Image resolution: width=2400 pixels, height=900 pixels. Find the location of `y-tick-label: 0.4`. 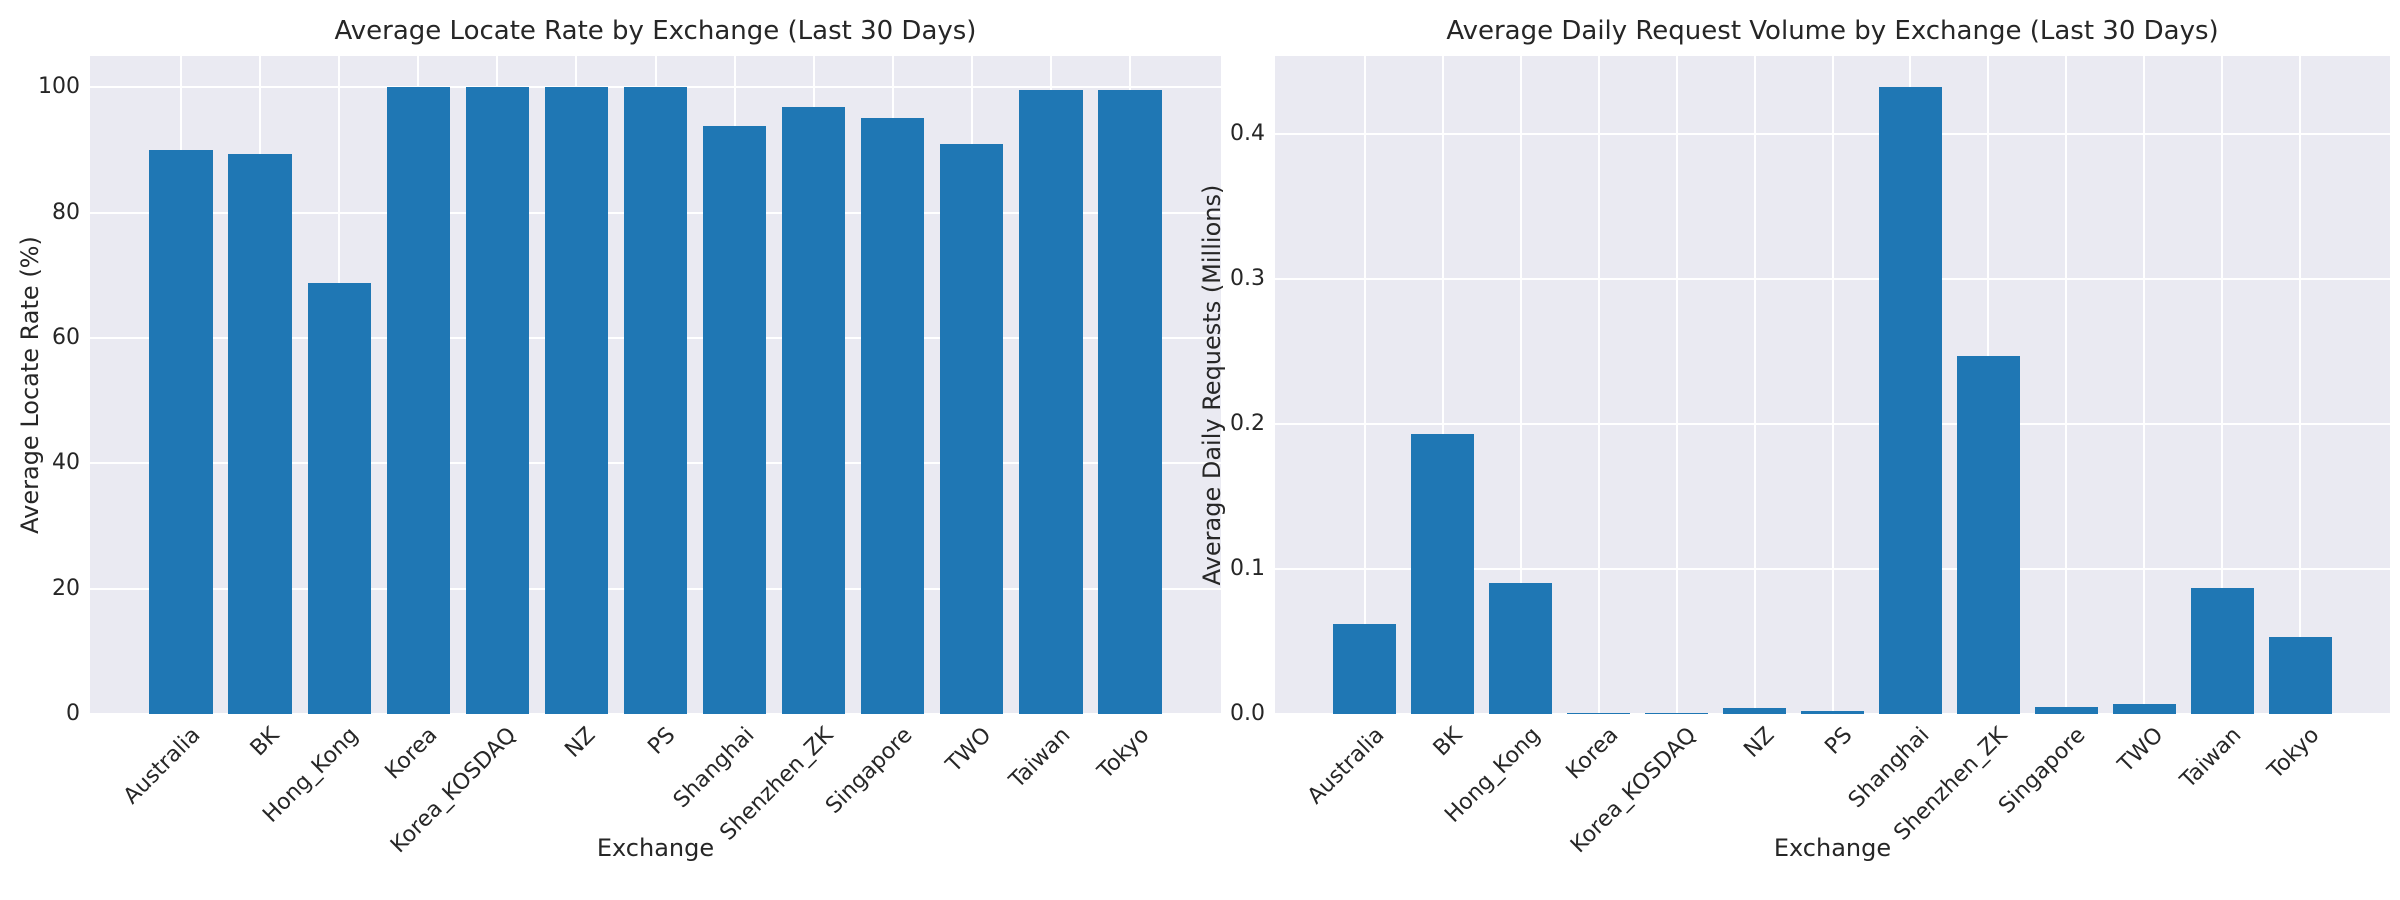

y-tick-label: 0.4 is located at coordinates (1247, 133).